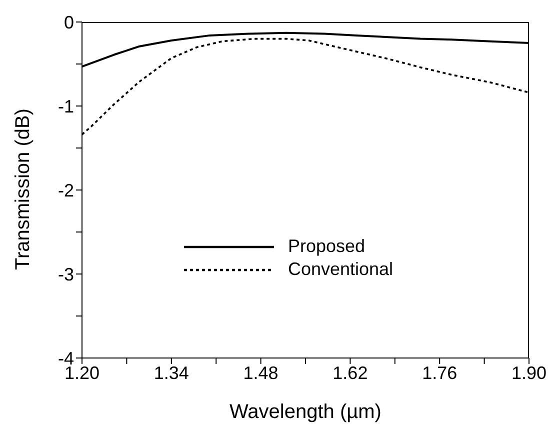  Describe the element at coordinates (69, 22) in the screenshot. I see `y-tick-label: 0` at that location.